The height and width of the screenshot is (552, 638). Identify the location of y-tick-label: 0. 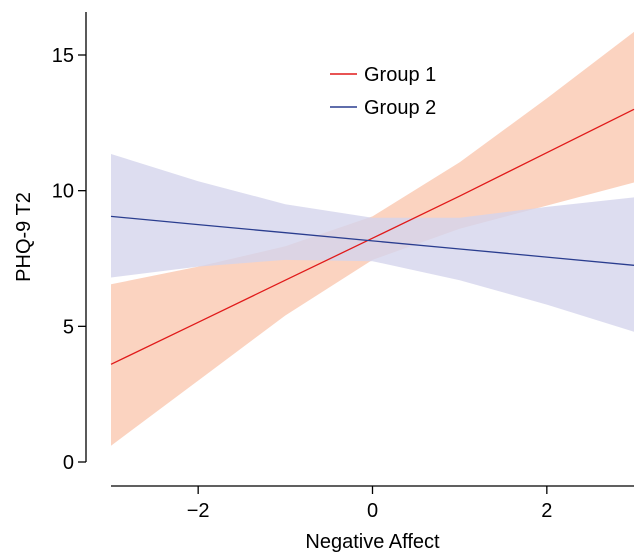
(68, 463).